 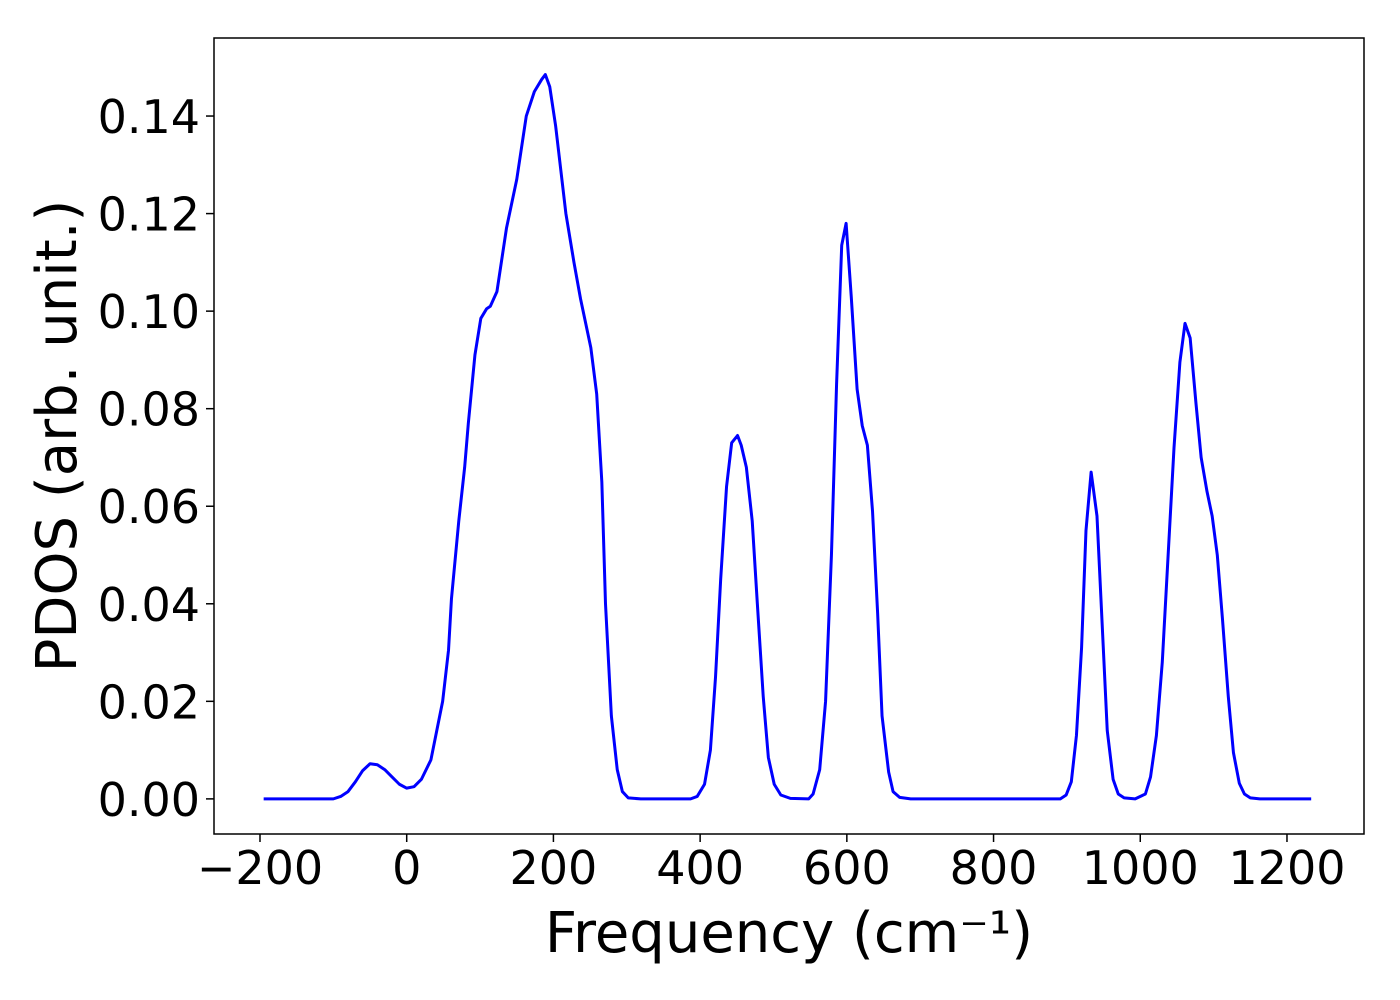 I want to click on x-tick-label: −200, so click(x=260, y=868).